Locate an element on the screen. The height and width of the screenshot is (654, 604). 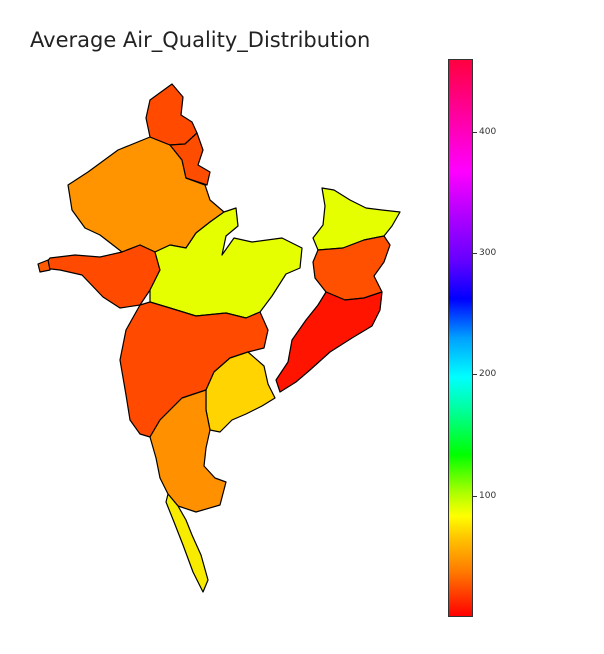
region-gj is located at coordinates (101, 276).